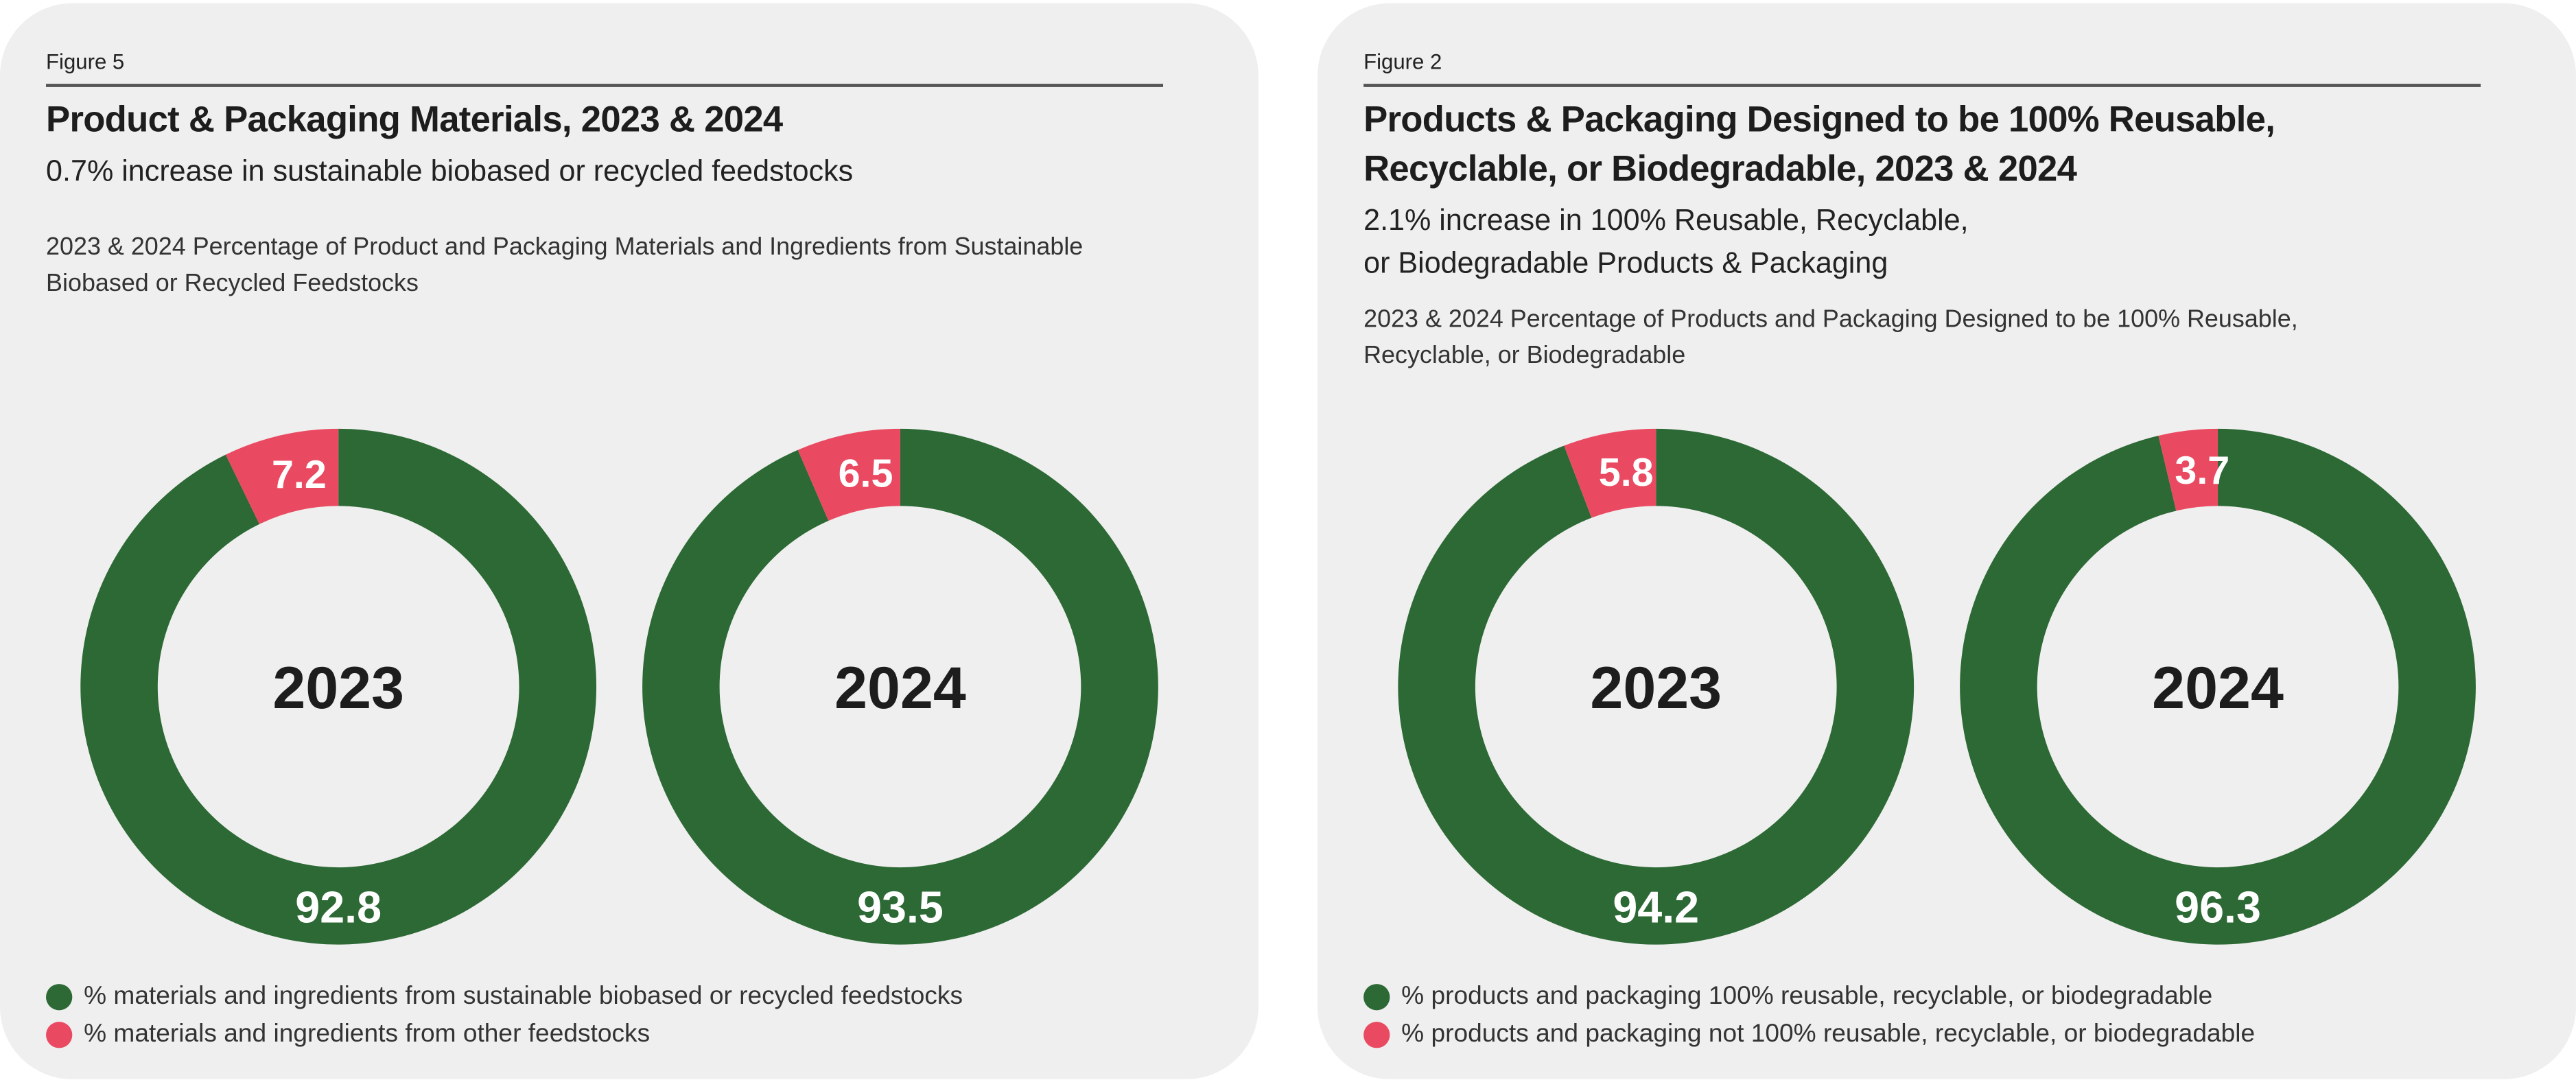 The width and height of the screenshot is (2576, 1080). I want to click on value-label-red: 7.2, so click(299, 475).